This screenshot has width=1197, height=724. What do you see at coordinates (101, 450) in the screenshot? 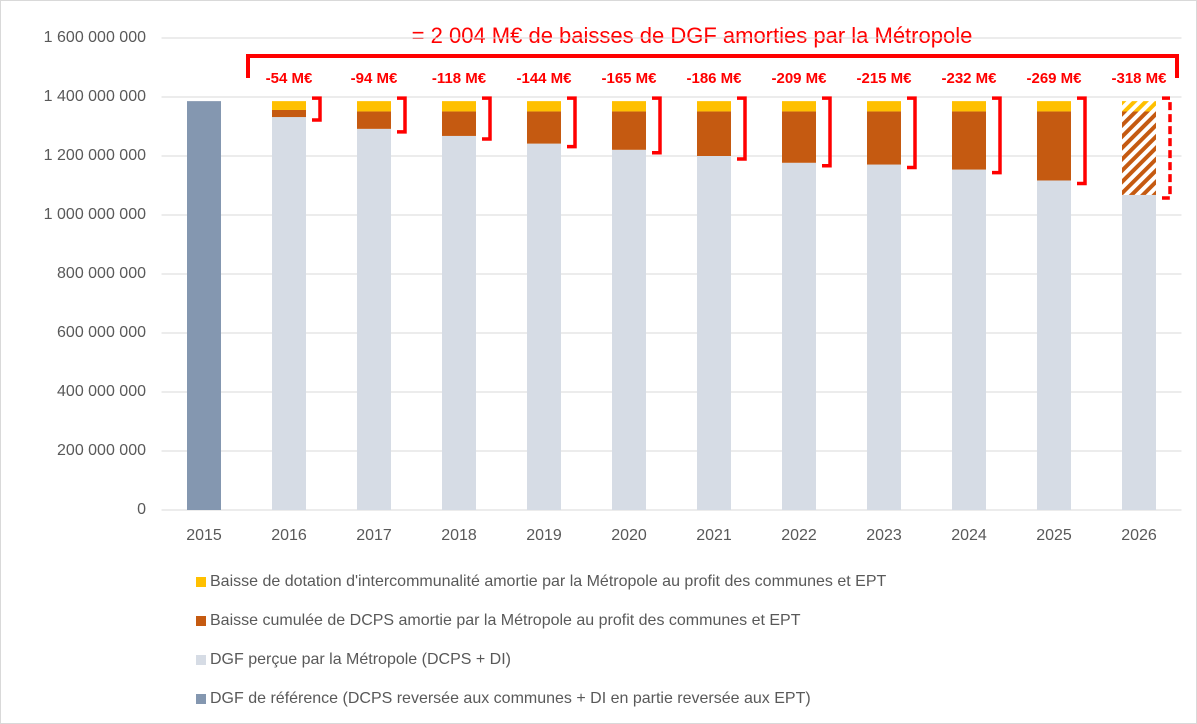
I see `y-tick-label: 200 000 000` at bounding box center [101, 450].